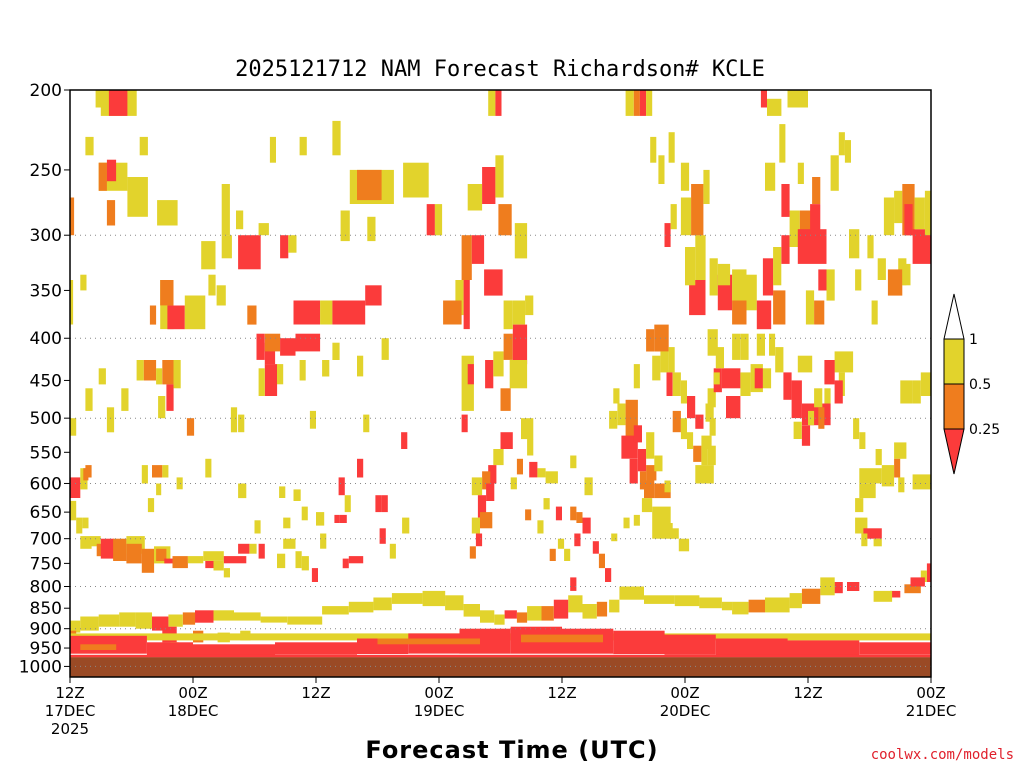 This screenshot has width=1024, height=768. I want to click on y-tick-label: 600, so click(46, 484).